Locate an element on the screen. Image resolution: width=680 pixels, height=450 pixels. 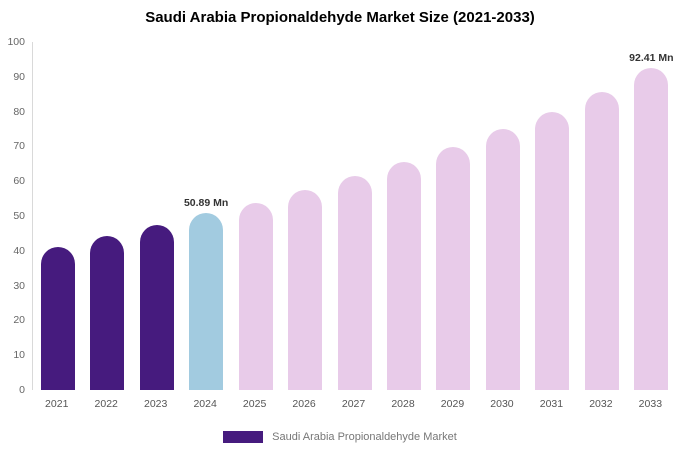
value-label: 50.89 Mn is located at coordinates (206, 202).